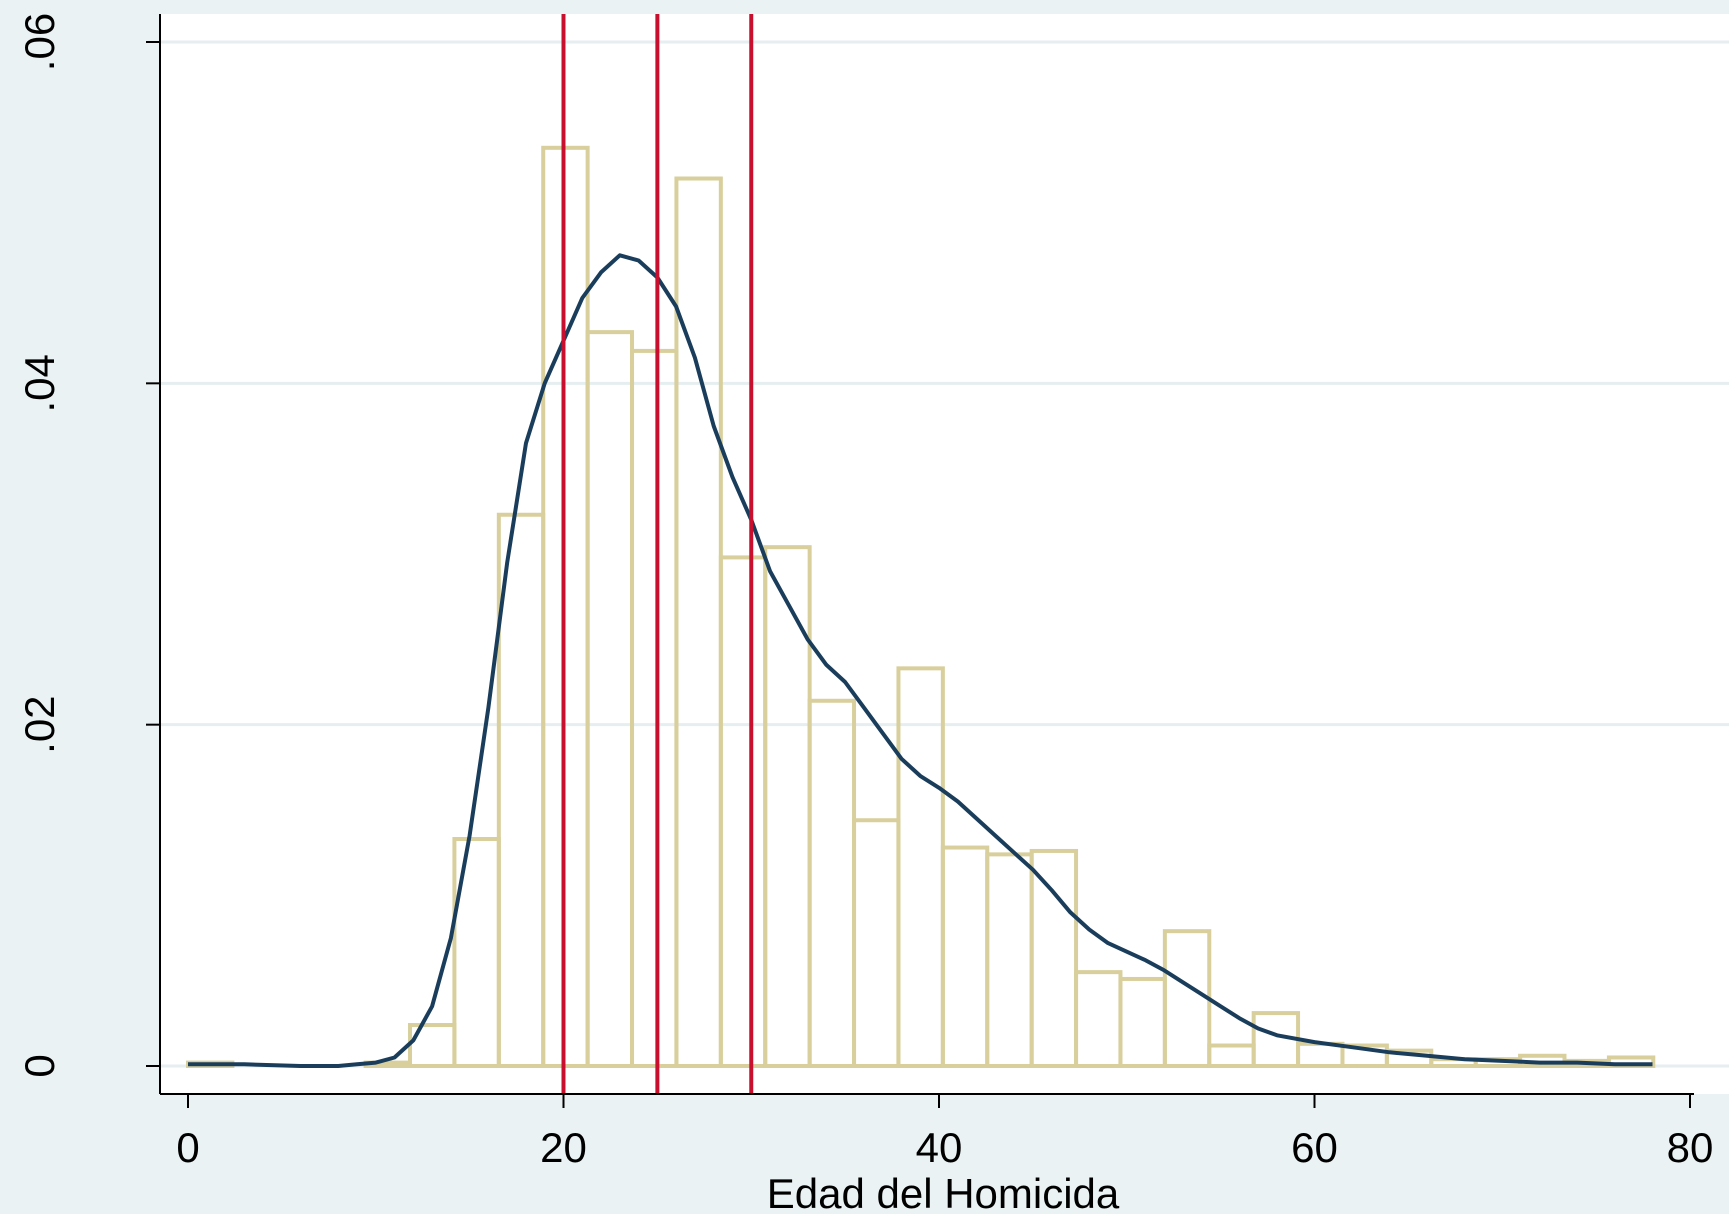 The height and width of the screenshot is (1214, 1729). I want to click on x-tick-label: 40, so click(939, 1147).